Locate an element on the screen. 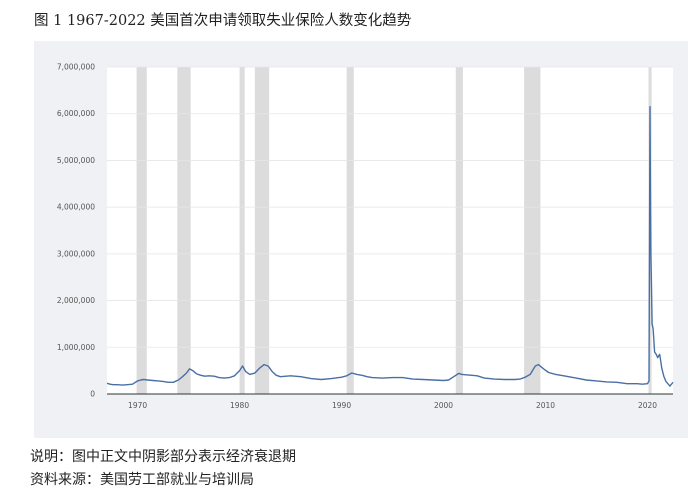 The width and height of the screenshot is (700, 497). figure-title: 图 1 1967-2022 美国首次申请领取失业保险人数变化趋势 is located at coordinates (223, 21).